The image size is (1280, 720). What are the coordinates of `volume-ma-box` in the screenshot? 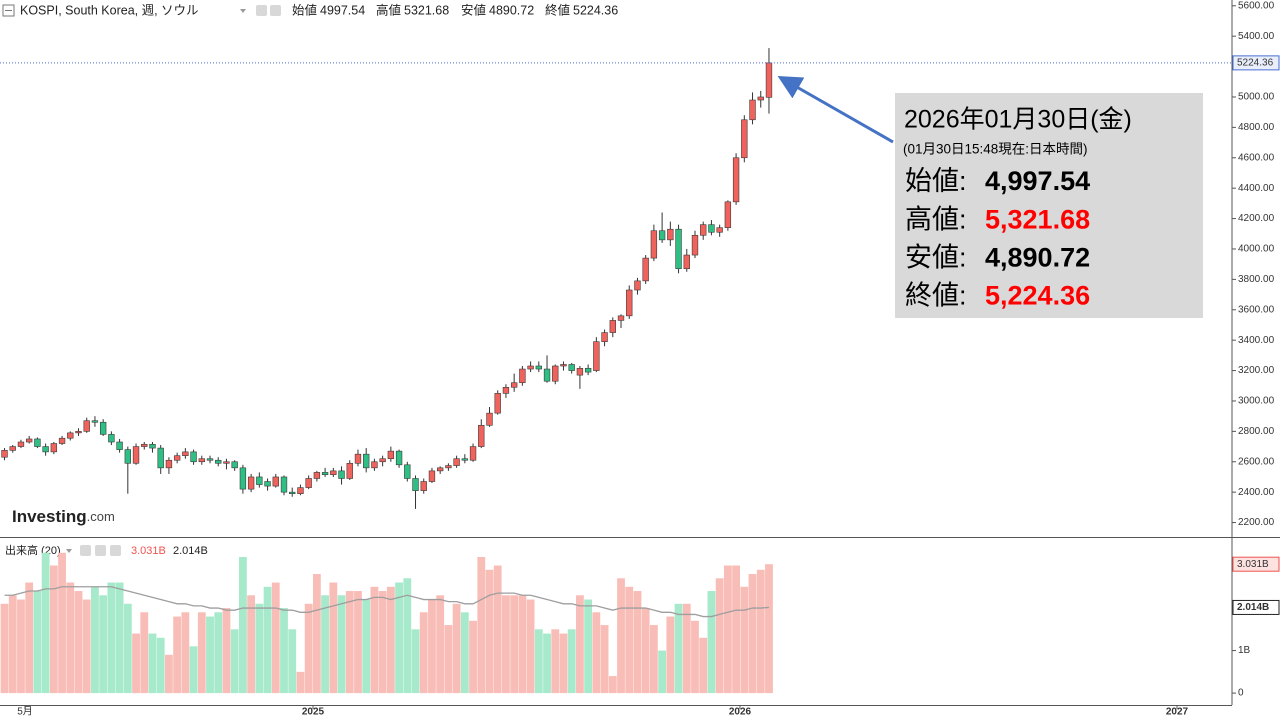 It's located at (1256, 607).